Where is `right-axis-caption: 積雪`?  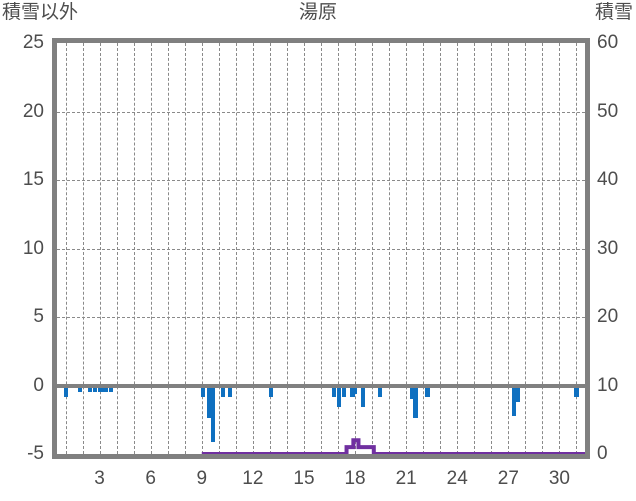 right-axis-caption: 積雪 is located at coordinates (613, 12).